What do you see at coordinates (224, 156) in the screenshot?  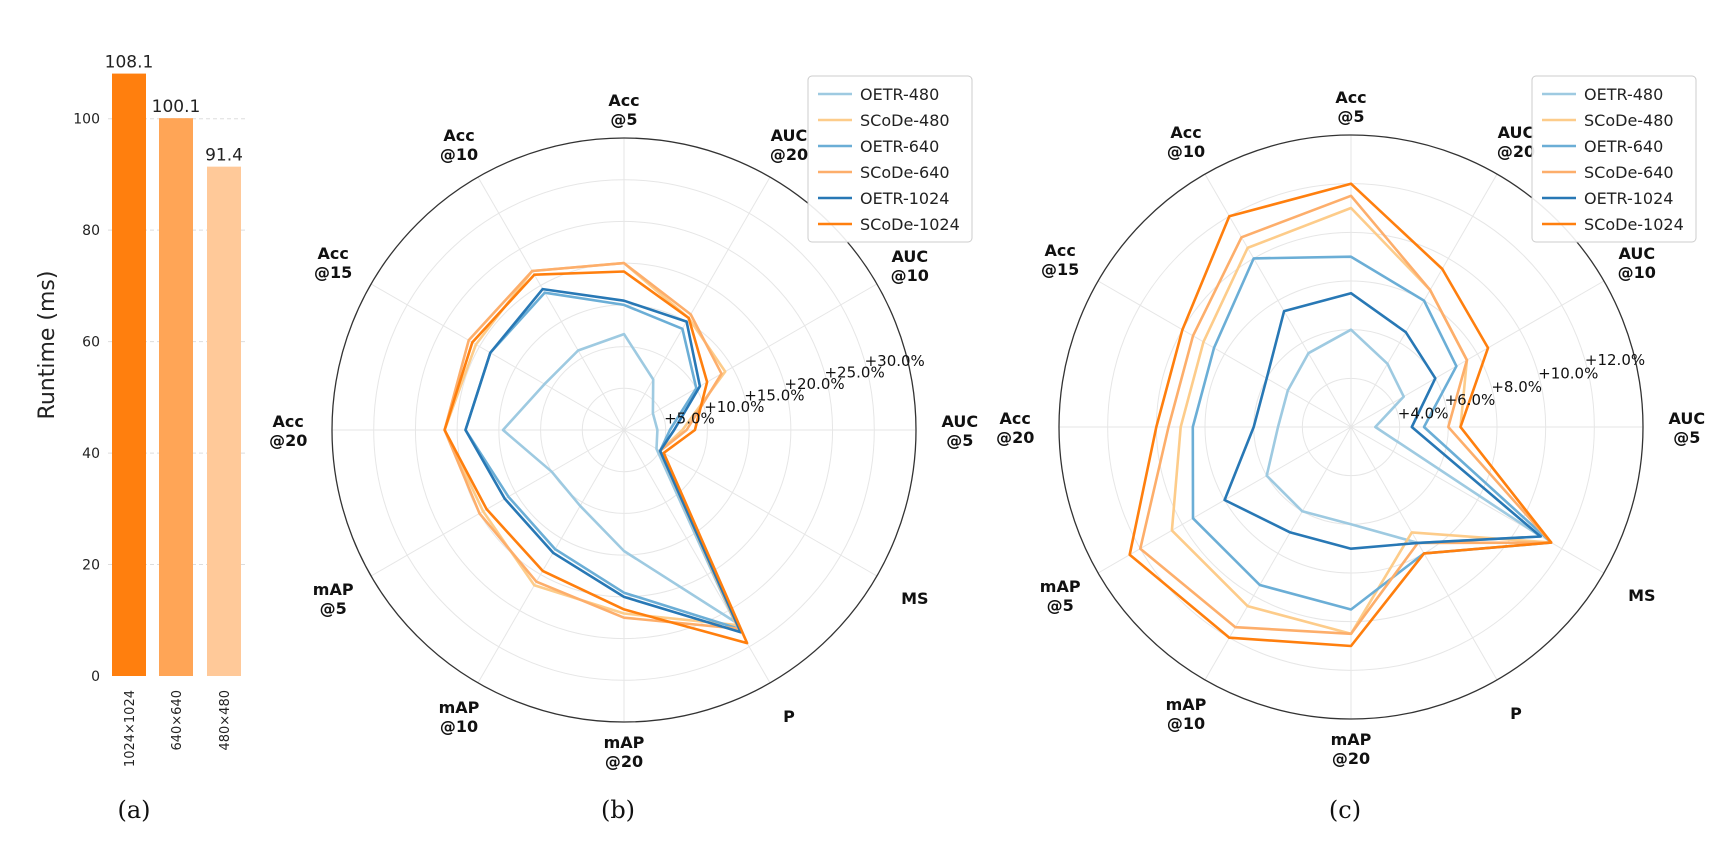 I see `bar-value-label: 91.4` at bounding box center [224, 156].